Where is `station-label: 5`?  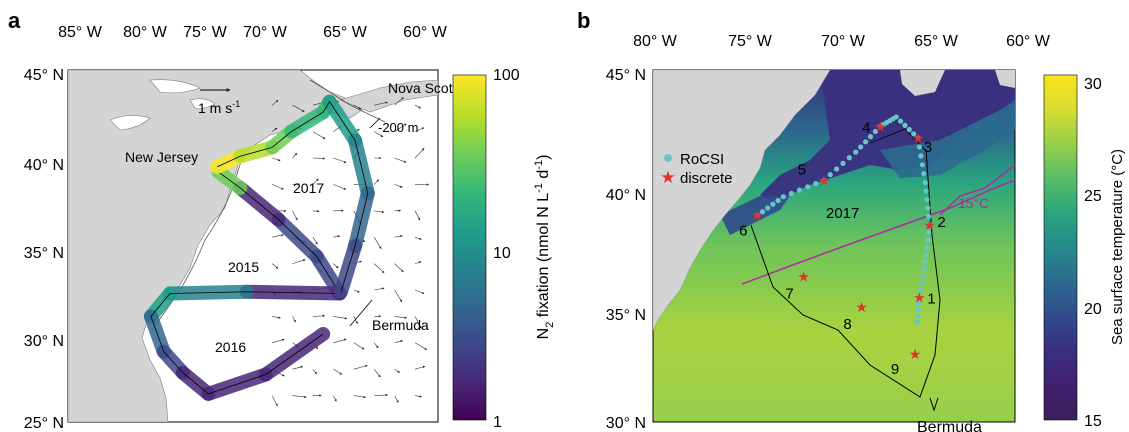
station-label: 5 is located at coordinates (802, 169).